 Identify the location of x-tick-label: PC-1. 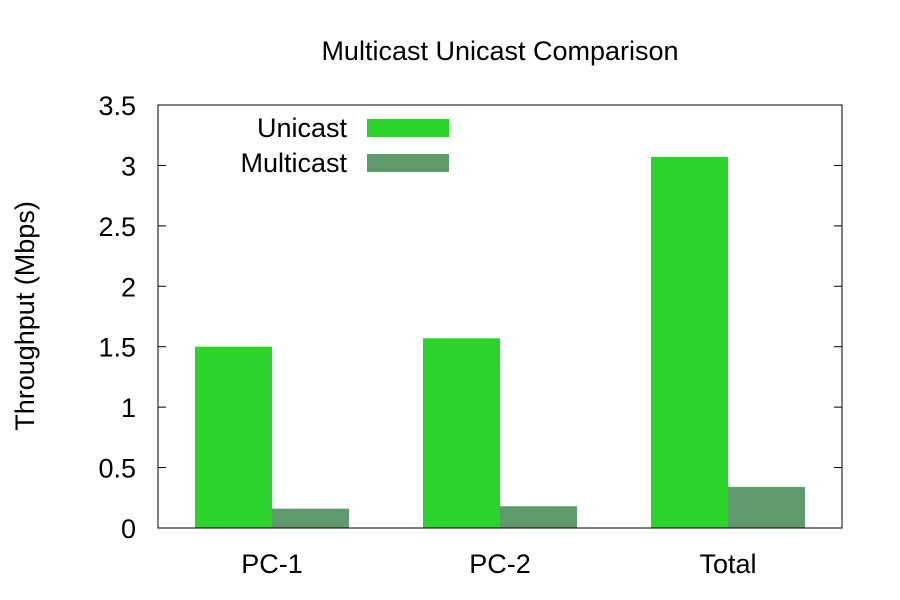
(272, 564).